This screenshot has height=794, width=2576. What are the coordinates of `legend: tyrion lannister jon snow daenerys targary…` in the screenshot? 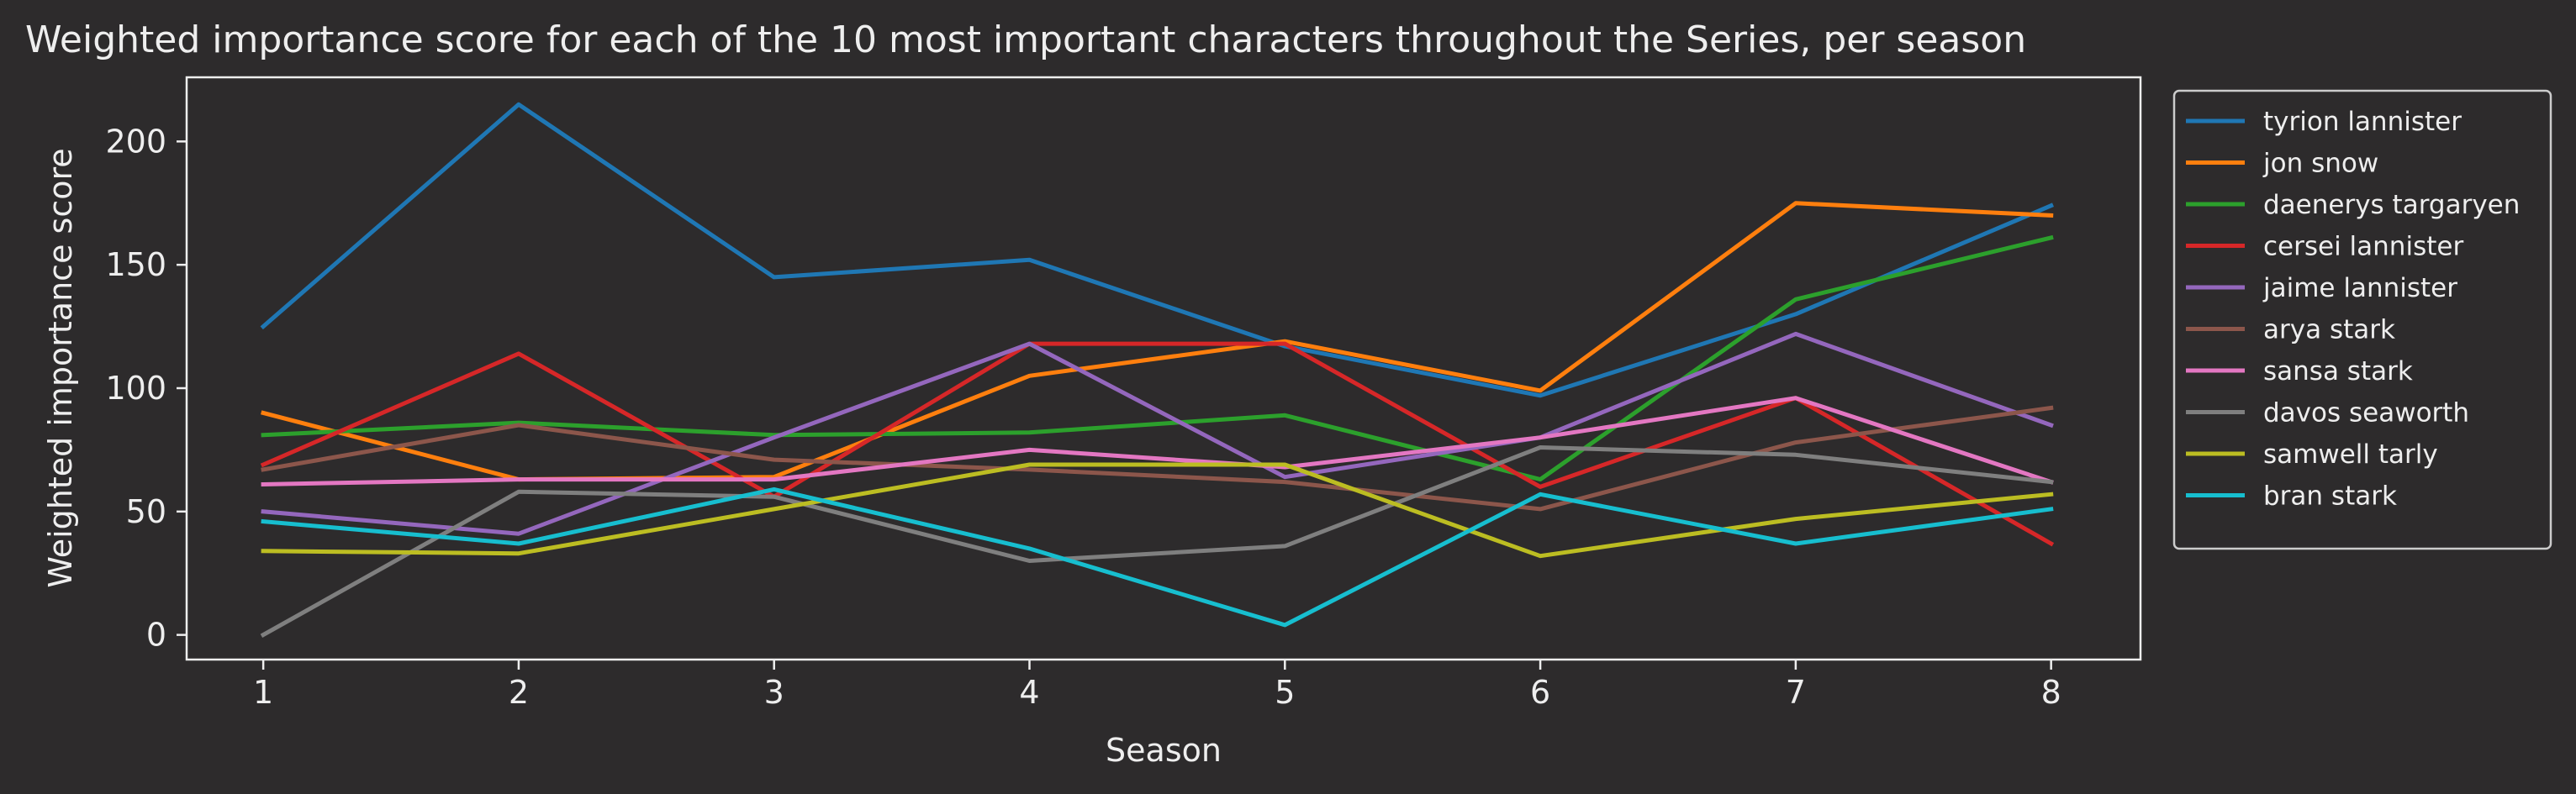 It's located at (2362, 319).